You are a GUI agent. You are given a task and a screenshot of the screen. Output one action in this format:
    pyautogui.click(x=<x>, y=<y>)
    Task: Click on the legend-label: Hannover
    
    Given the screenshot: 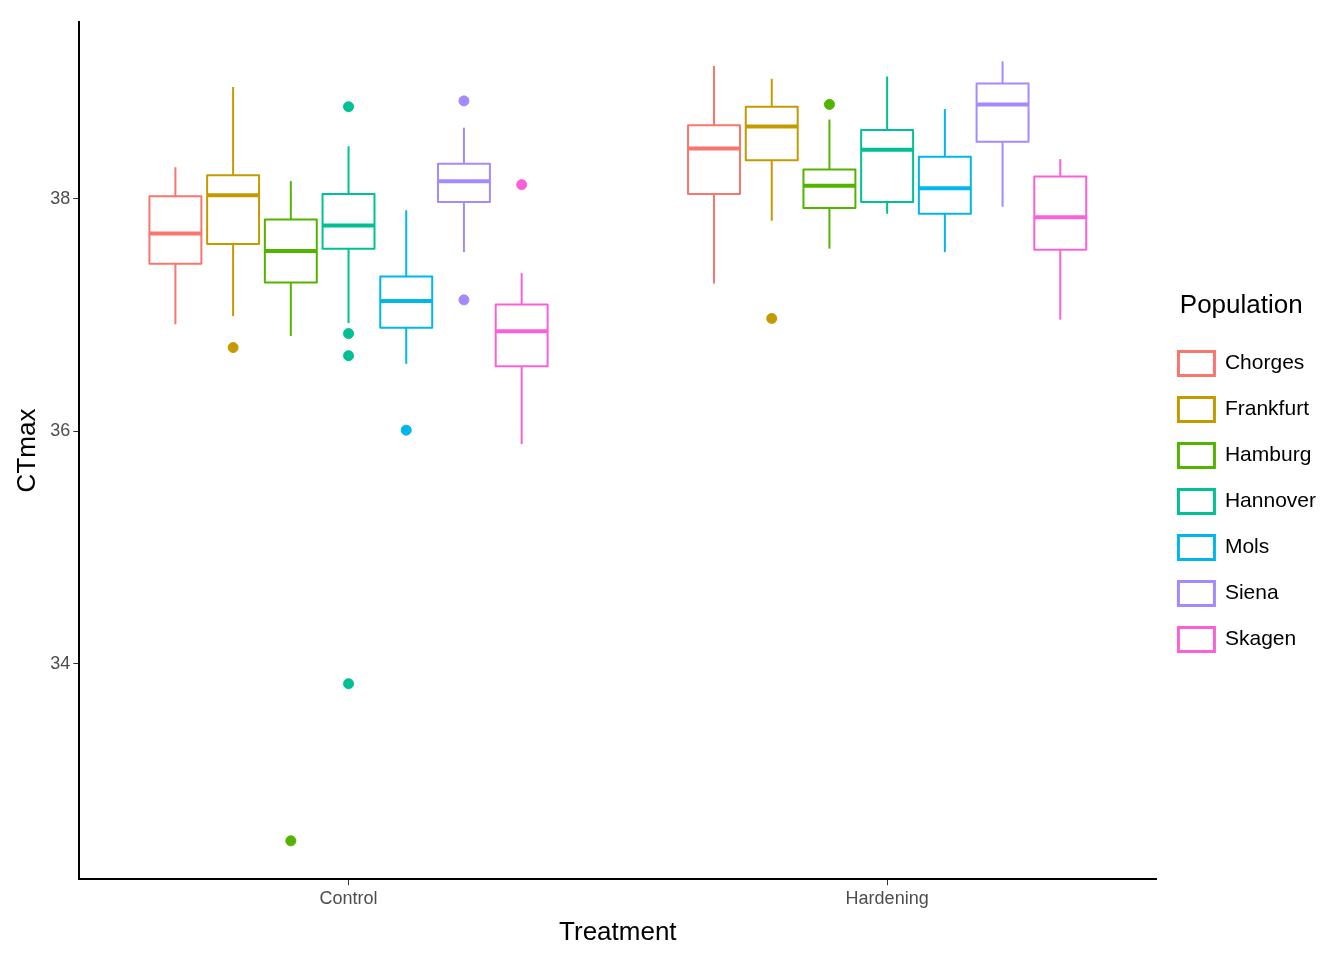 What is the action you would take?
    pyautogui.click(x=1270, y=500)
    